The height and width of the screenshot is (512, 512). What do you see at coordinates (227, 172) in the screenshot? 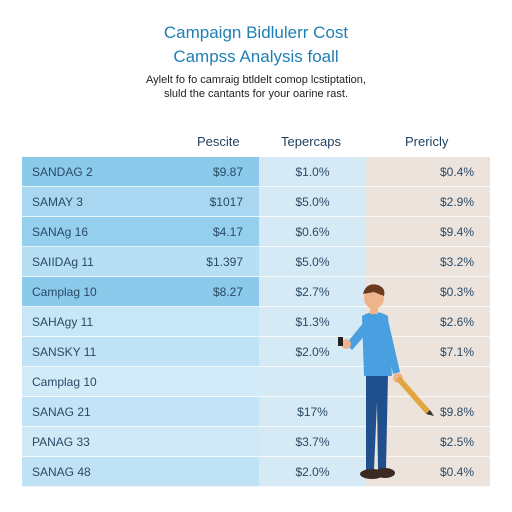
I see `row-value-pescite: $9.87` at bounding box center [227, 172].